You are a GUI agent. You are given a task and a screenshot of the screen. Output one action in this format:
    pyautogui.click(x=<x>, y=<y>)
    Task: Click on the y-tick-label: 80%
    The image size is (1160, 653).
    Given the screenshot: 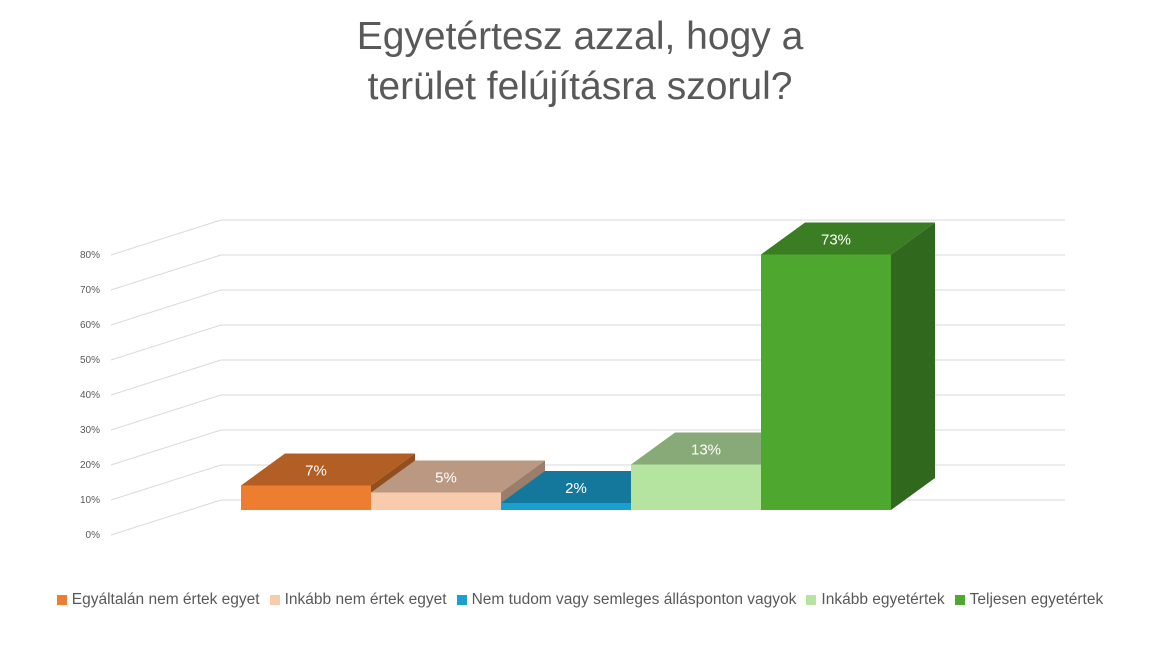 What is the action you would take?
    pyautogui.click(x=90, y=255)
    